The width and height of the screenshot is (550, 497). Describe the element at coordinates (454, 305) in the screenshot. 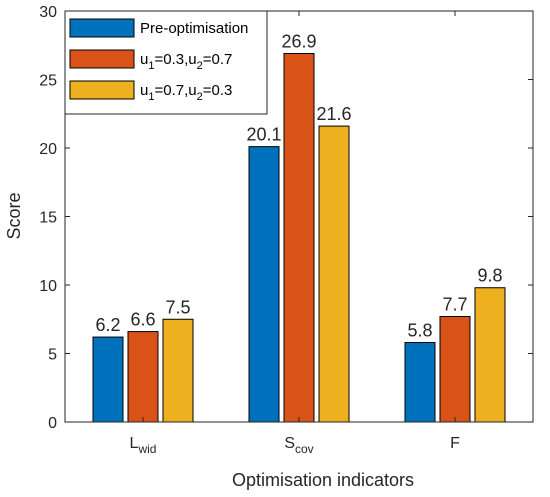

I see `bar-value-label: 7.7` at that location.